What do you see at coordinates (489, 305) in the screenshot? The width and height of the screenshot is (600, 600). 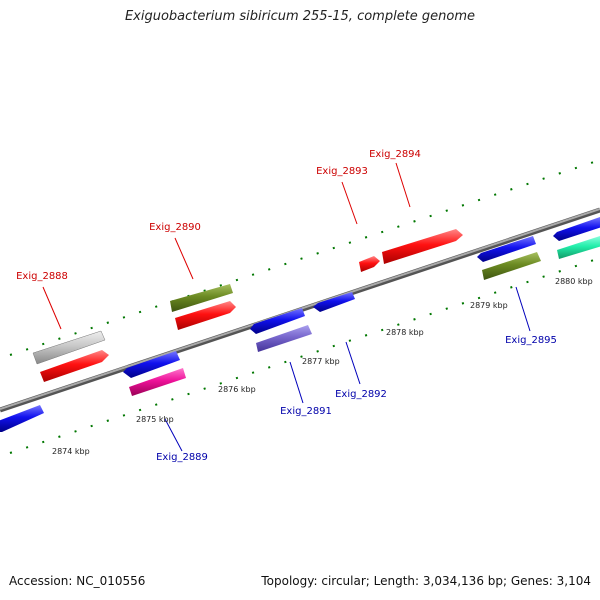 I see `kbp-label: 2879 kbp` at bounding box center [489, 305].